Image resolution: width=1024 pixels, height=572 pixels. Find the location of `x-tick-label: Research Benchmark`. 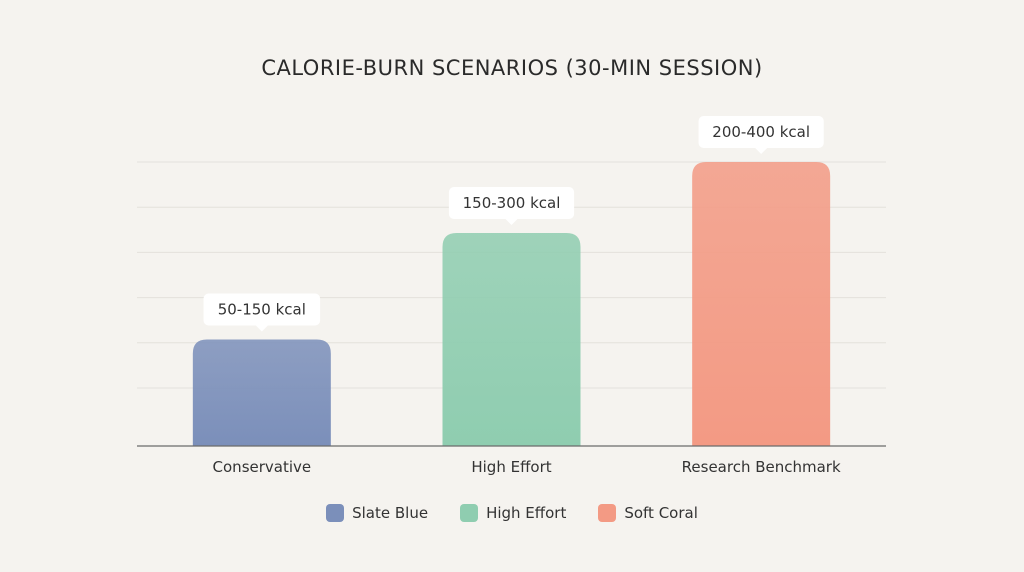

x-tick-label: Research Benchmark is located at coordinates (761, 467).